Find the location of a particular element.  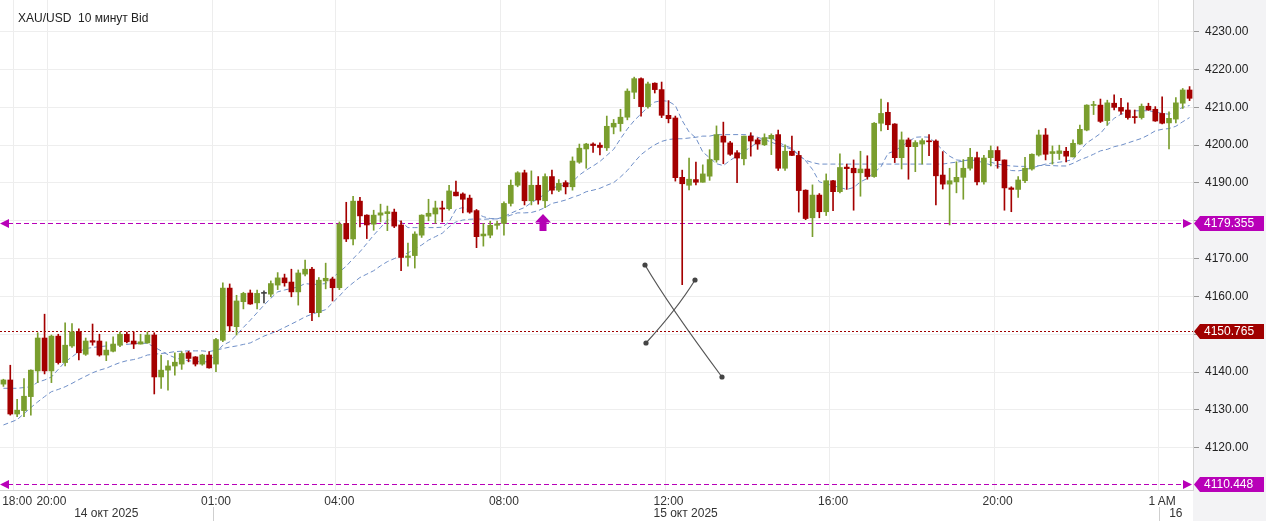

text: XAU/USD 10 минут Bid is located at coordinates (83, 18).